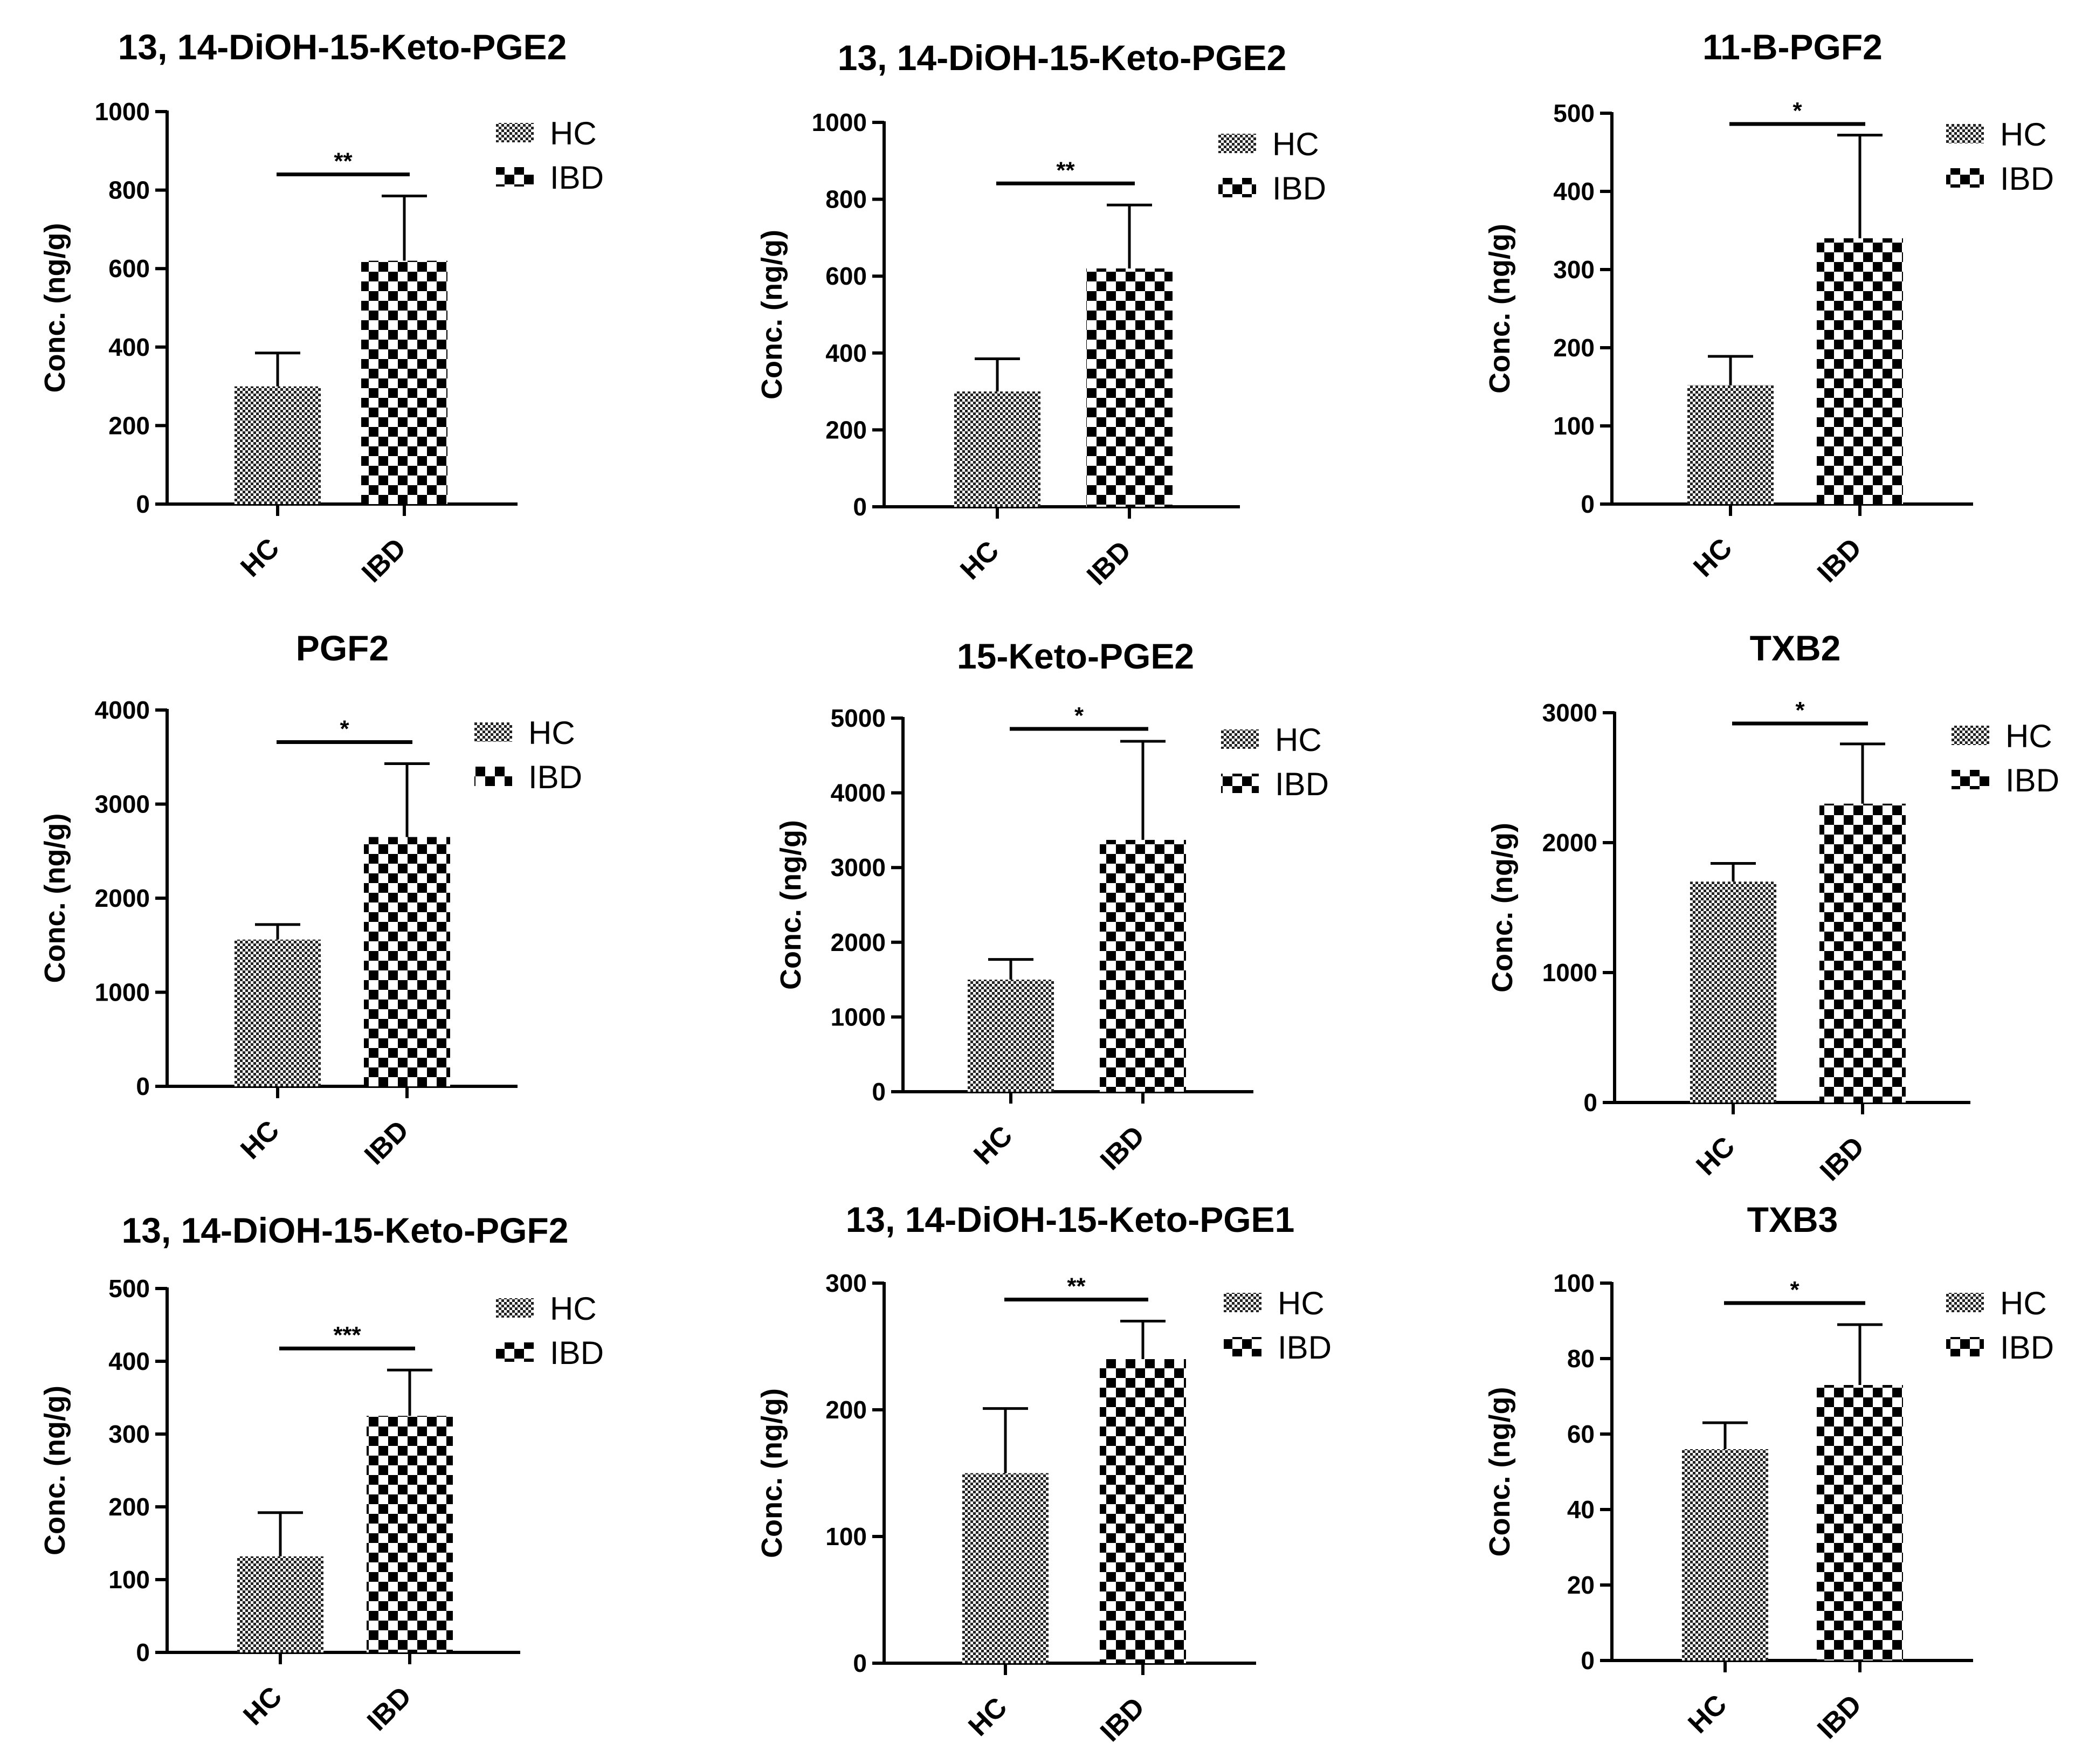 The image size is (2096, 1764). What do you see at coordinates (129, 1288) in the screenshot?
I see `y-tick-label: 500` at bounding box center [129, 1288].